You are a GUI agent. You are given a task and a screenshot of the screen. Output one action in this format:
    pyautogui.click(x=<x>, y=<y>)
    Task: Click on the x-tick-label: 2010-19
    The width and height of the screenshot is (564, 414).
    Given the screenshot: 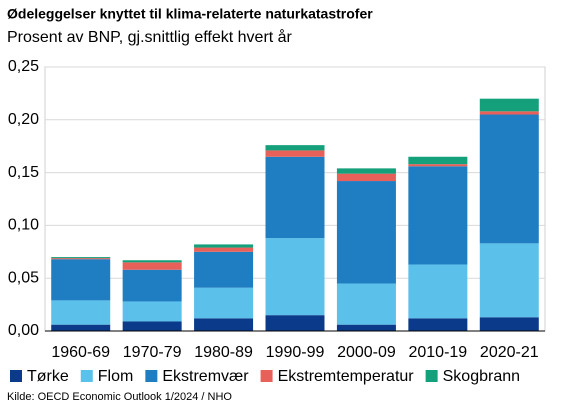 What is the action you would take?
    pyautogui.click(x=437, y=352)
    